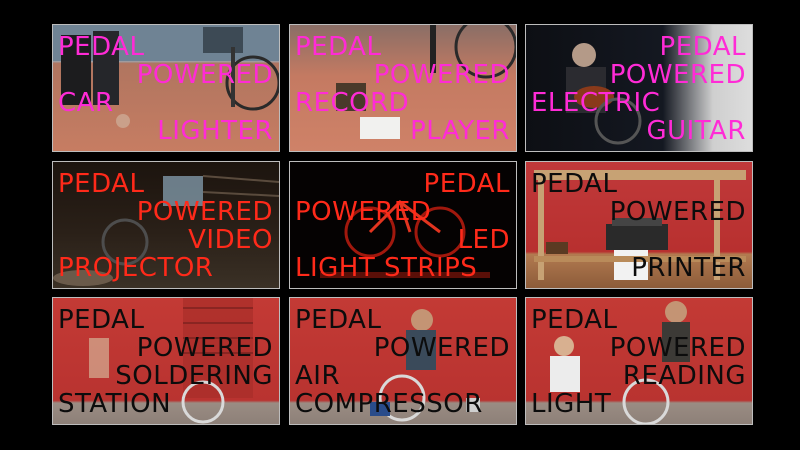 Image resolution: width=800 pixels, height=450 pixels. I want to click on caption-line: LIGHT STRIPS, so click(386, 268).